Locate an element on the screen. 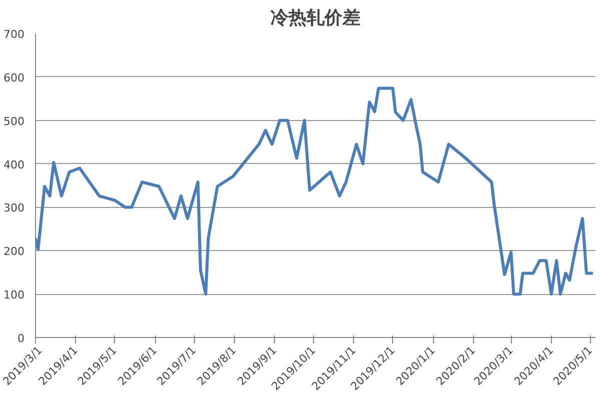 The image size is (600, 400). y-tick-label: 400 is located at coordinates (14, 165).